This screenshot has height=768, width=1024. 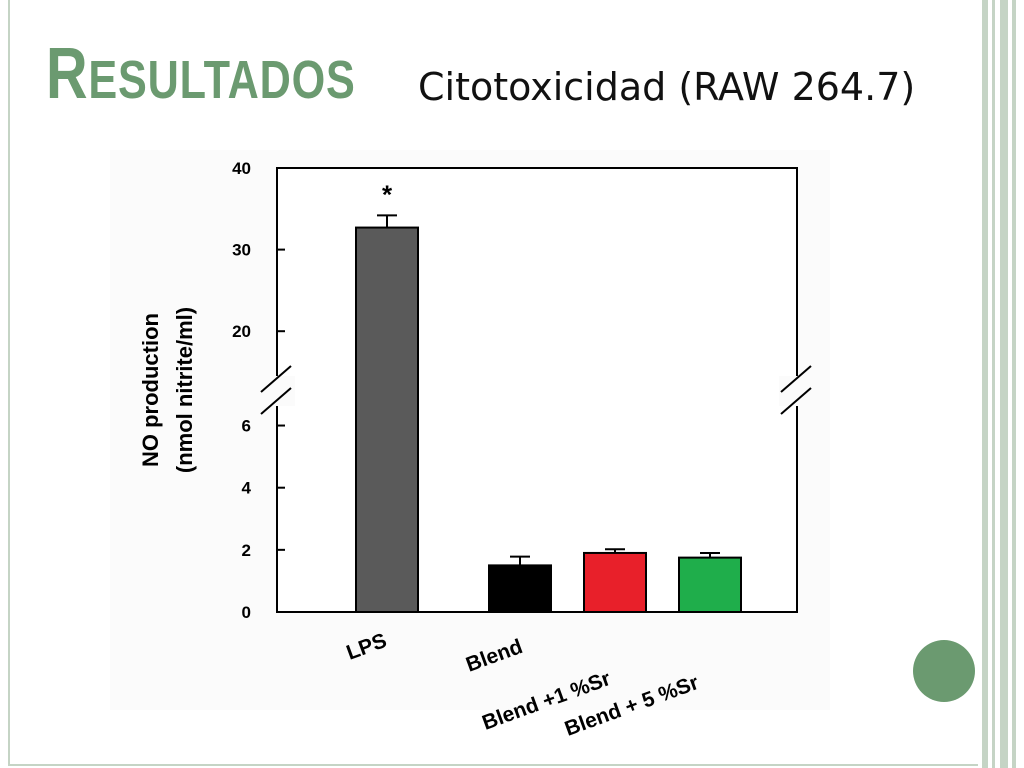 I want to click on slide-subtitle: Citotoxicidad (RAW 264.7), so click(x=667, y=87).